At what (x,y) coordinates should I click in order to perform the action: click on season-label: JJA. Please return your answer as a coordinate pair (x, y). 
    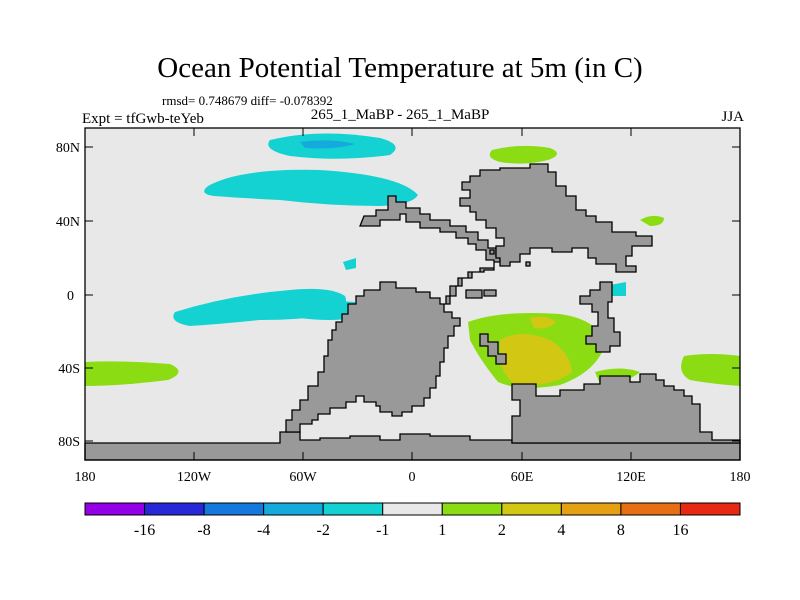
    Looking at the image, I should click on (732, 117).